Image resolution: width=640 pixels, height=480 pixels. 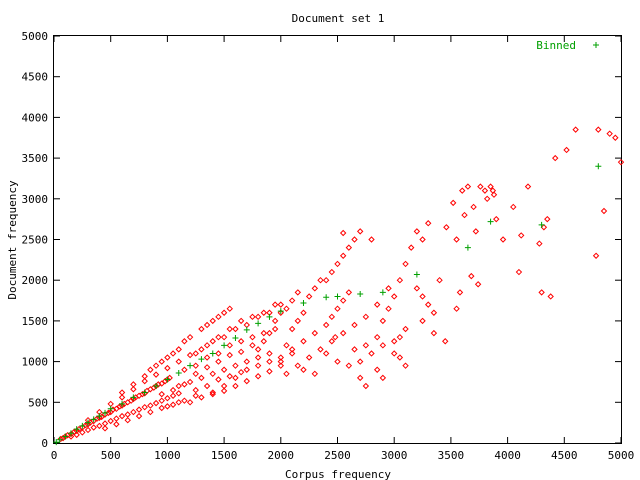 I want to click on y-tick-label: 4000, so click(x=35, y=117).